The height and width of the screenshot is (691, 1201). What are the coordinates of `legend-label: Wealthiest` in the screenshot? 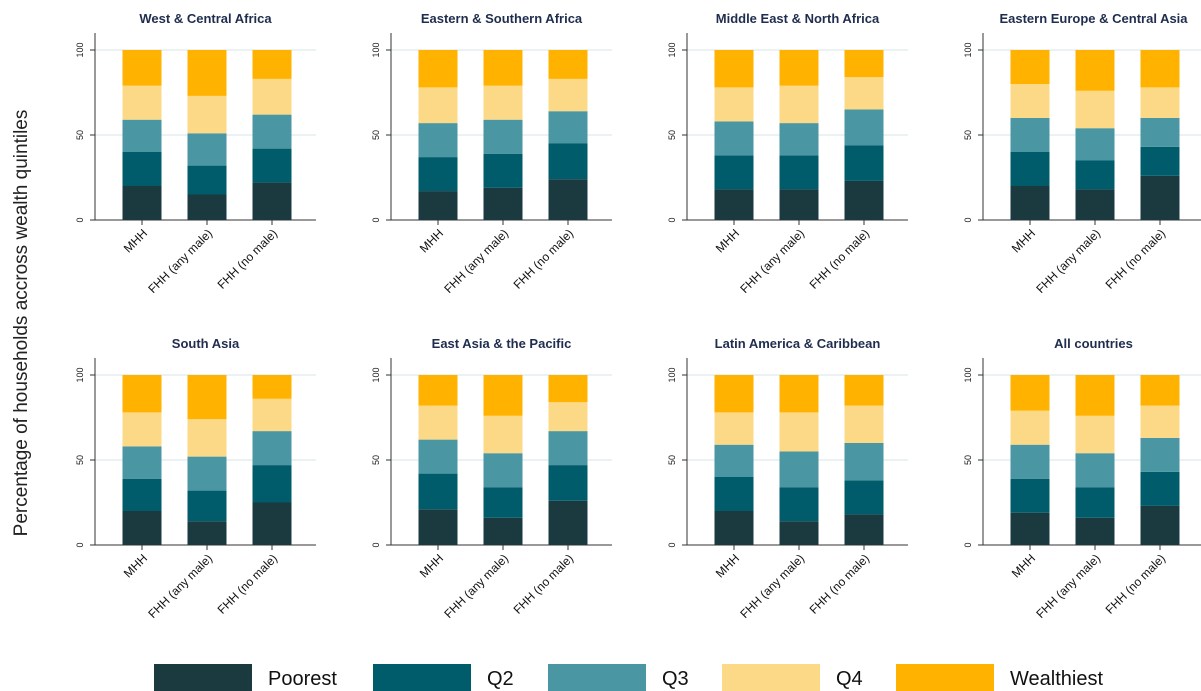 It's located at (1056, 679).